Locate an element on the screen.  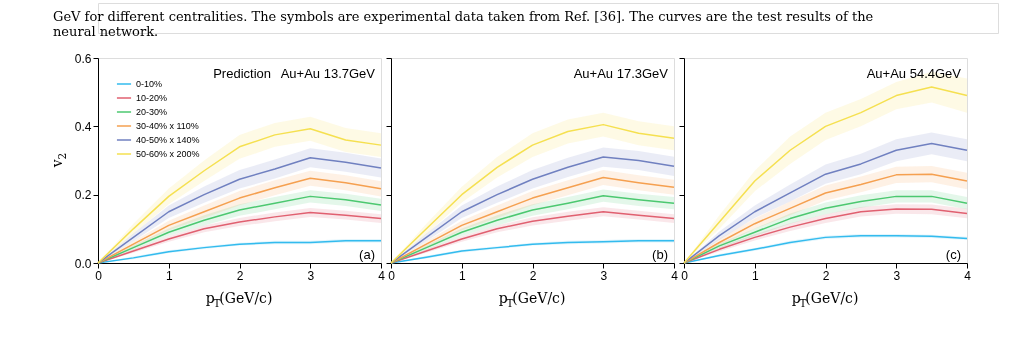
annotation: (b) is located at coordinates (660, 254).